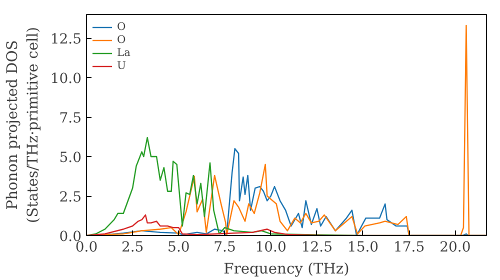 Image resolution: width=500 pixels, height=280 pixels. I want to click on x-tick-label: 20.0, so click(455, 248).